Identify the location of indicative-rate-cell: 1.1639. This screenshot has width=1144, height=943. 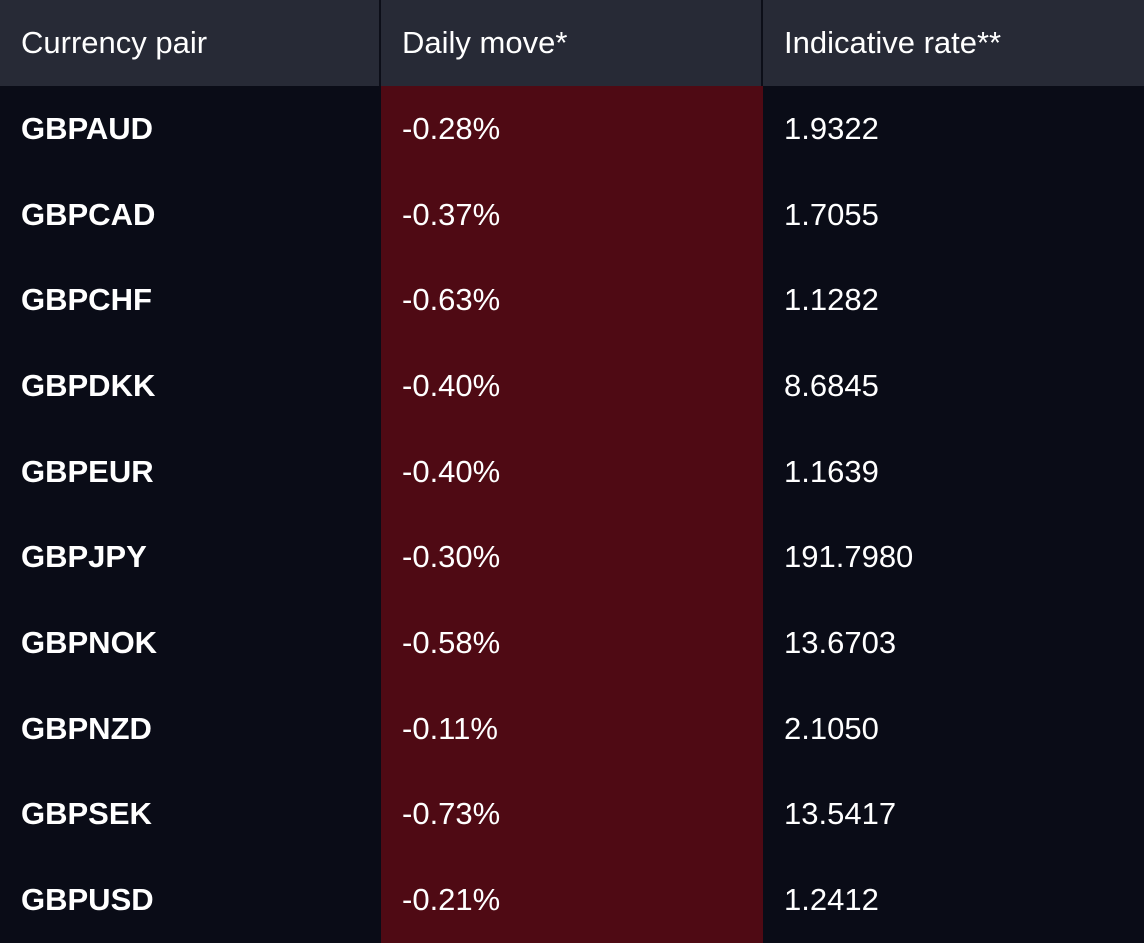
(953, 471).